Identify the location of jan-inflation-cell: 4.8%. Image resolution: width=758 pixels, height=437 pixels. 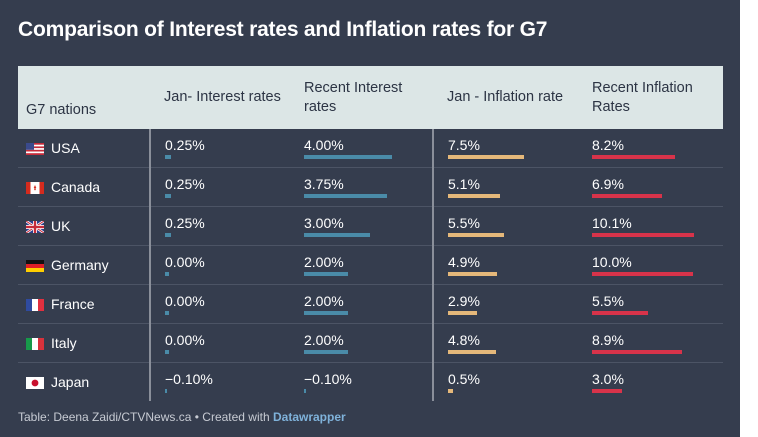
(505, 343).